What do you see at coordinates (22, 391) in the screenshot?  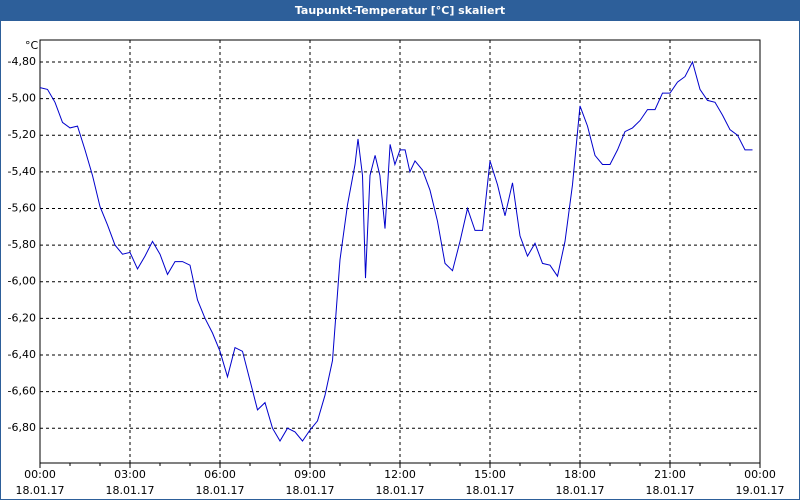 I see `y-tick-label: -6,60` at bounding box center [22, 391].